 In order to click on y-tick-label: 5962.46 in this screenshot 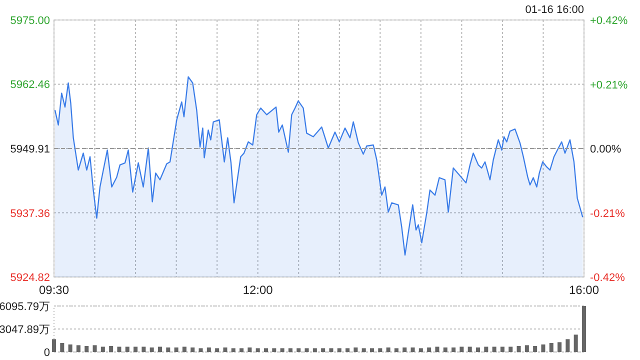, I will do `click(30, 85)`.